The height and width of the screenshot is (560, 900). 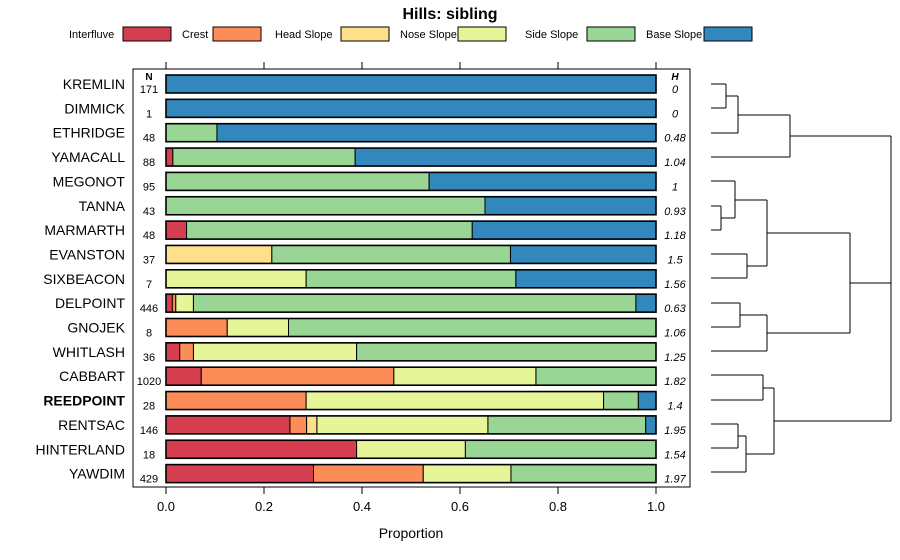 I want to click on row-h-value: 0.63, so click(x=675, y=309).